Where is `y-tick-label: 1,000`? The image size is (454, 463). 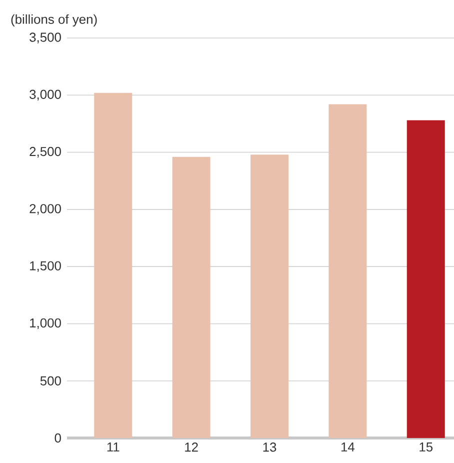
y-tick-label: 1,000 is located at coordinates (45, 324).